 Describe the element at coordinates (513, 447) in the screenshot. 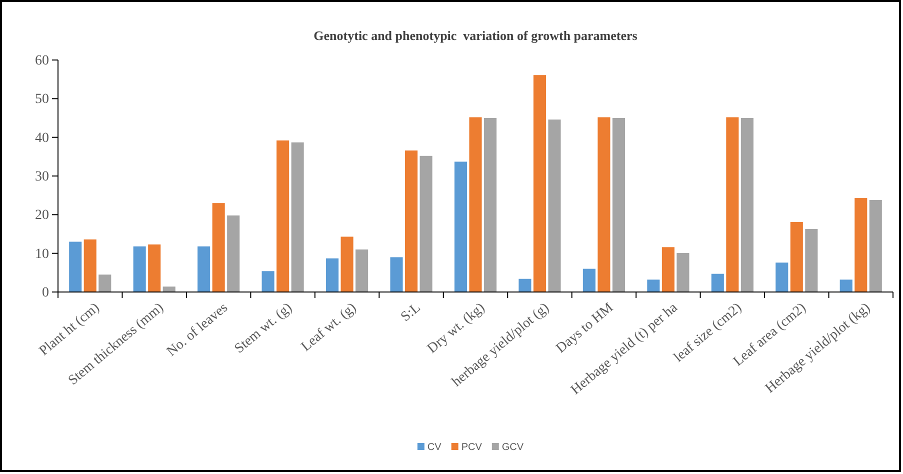

I see `legend-label: GCV` at that location.